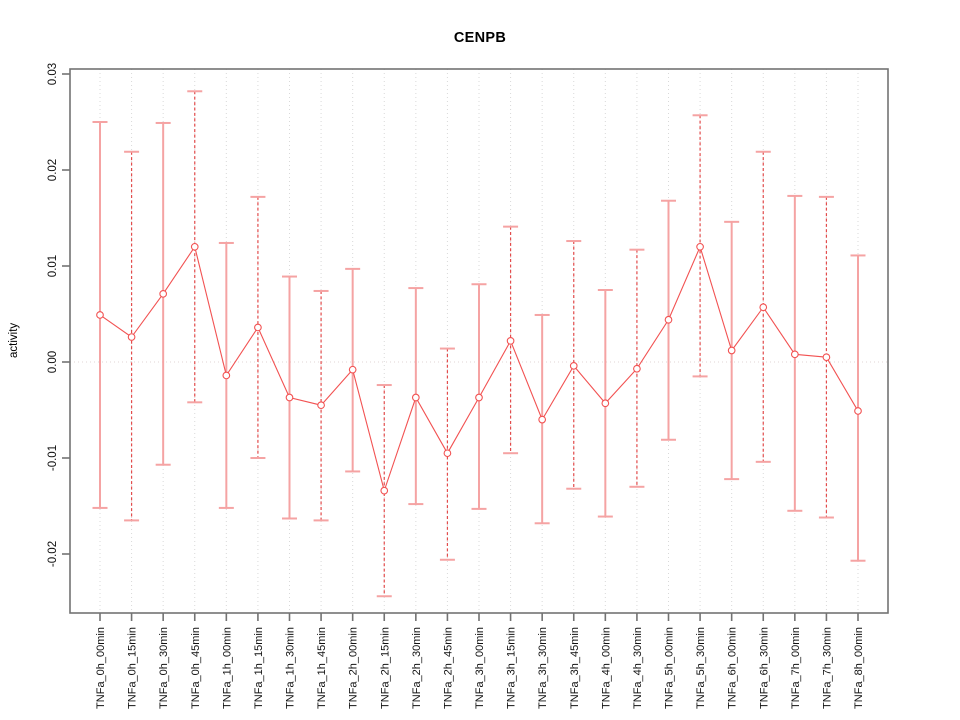  What do you see at coordinates (638, 668) in the screenshot?
I see `x-tick-label: TNFa_4h_30min` at bounding box center [638, 668].